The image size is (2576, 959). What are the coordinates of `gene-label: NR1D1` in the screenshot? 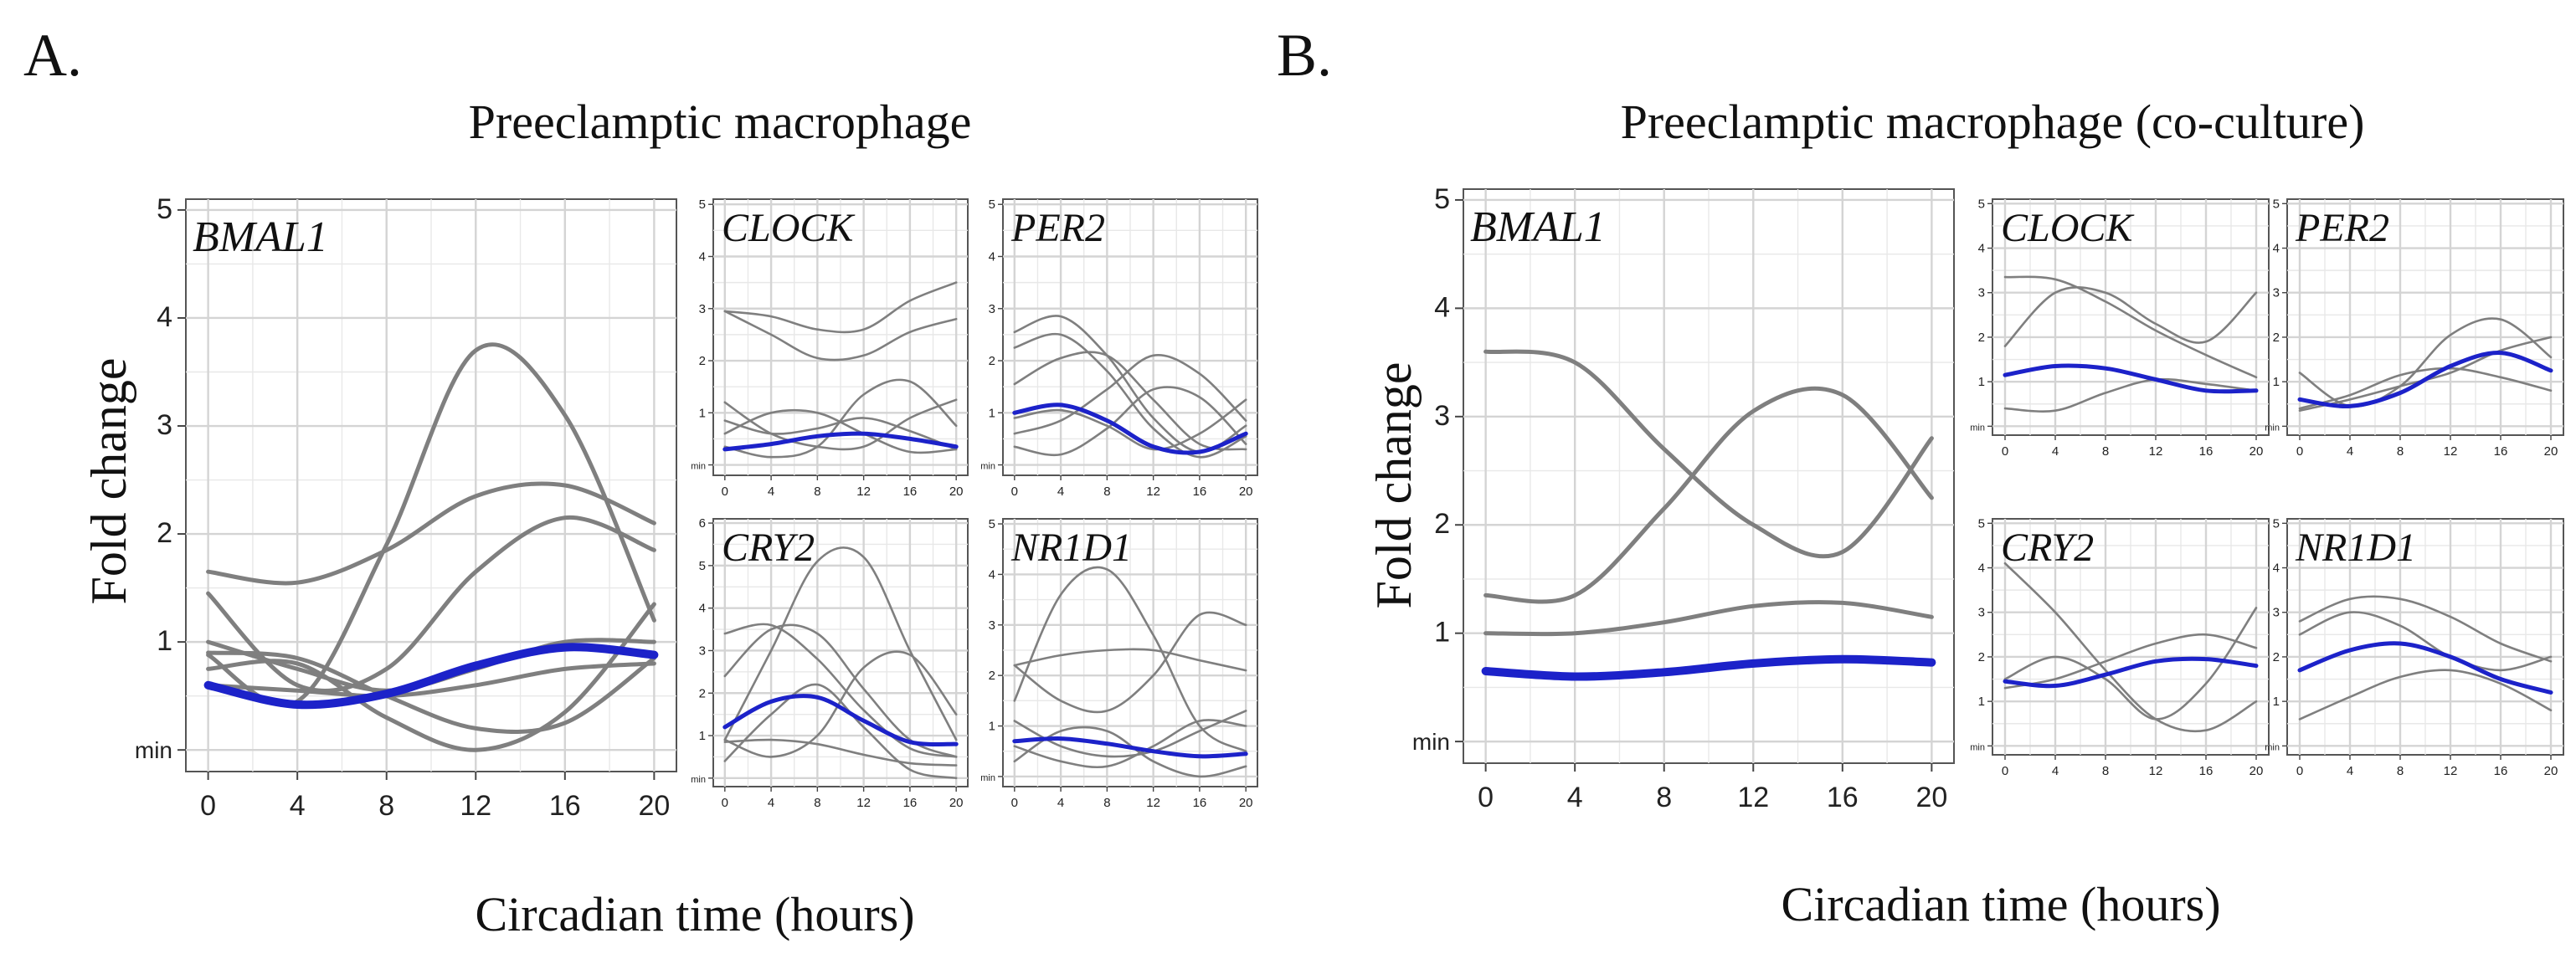 It's located at (2355, 548).